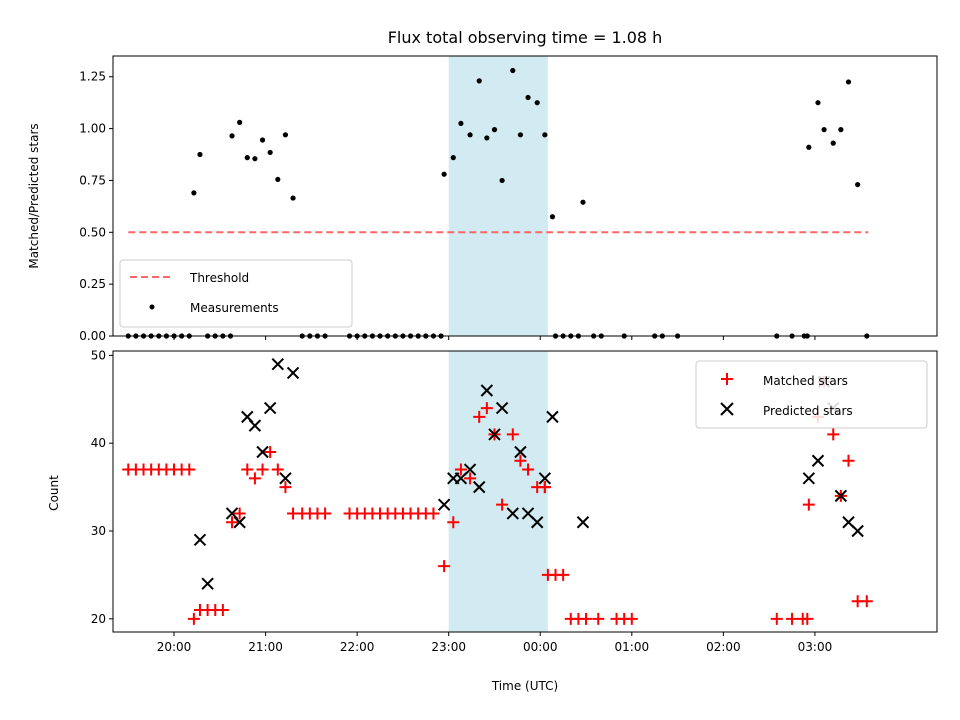 This screenshot has width=960, height=720. What do you see at coordinates (498, 196) in the screenshot?
I see `observing-window-band` at bounding box center [498, 196].